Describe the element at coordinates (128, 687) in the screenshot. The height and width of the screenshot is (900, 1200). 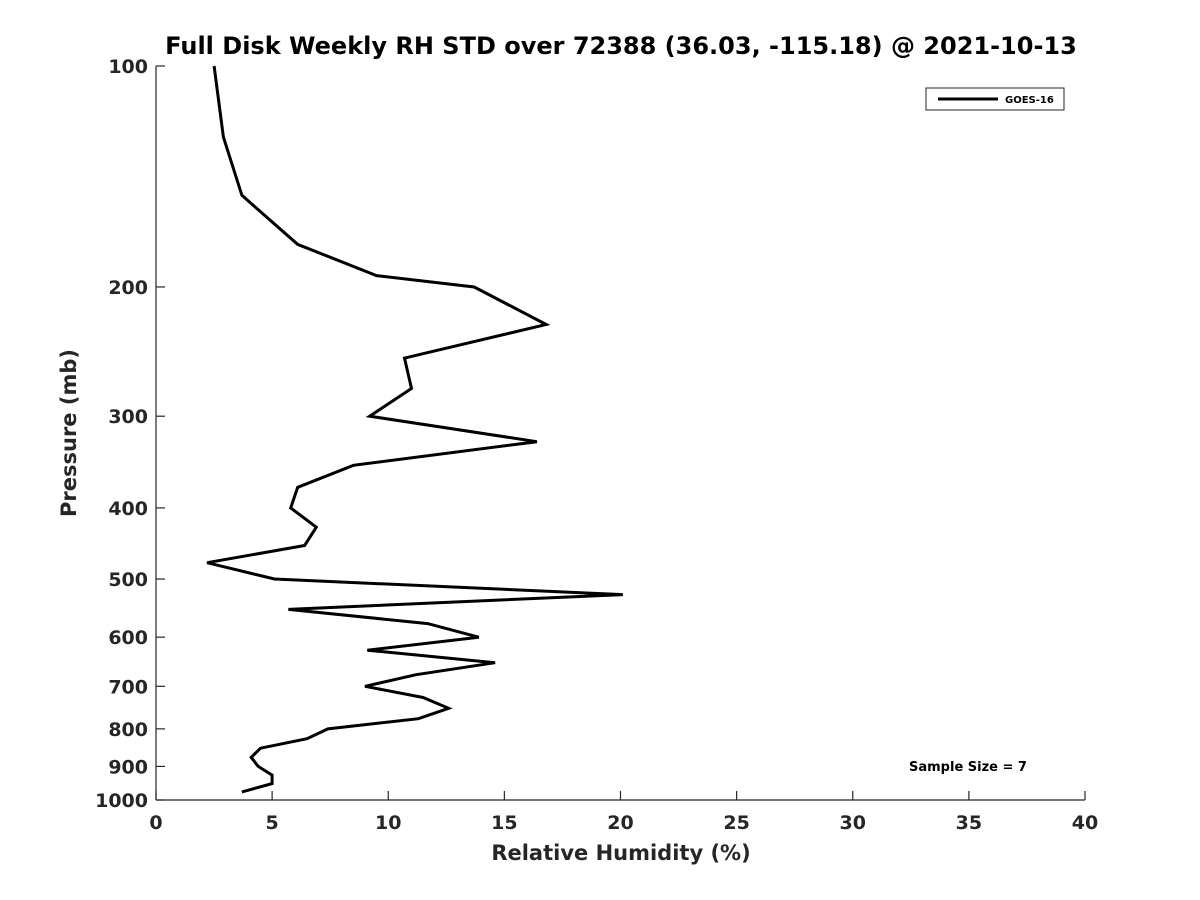
I see `y-tick-label: 700` at that location.